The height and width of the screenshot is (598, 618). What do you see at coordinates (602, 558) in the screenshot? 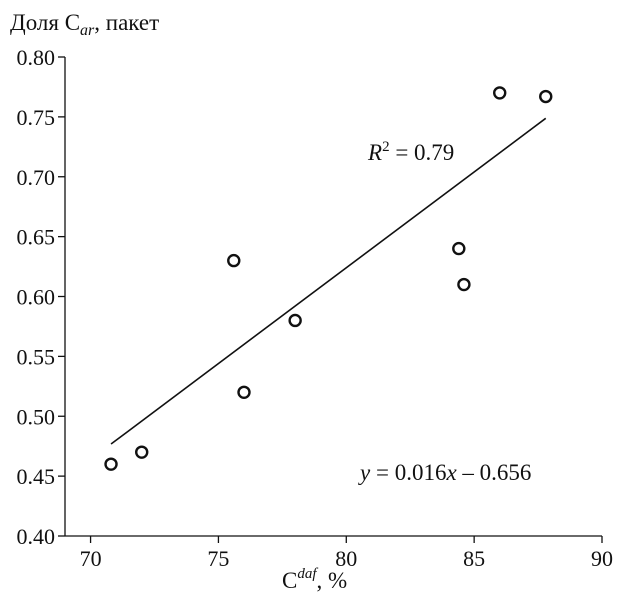
I see `x-tick-label: 90` at bounding box center [602, 558].